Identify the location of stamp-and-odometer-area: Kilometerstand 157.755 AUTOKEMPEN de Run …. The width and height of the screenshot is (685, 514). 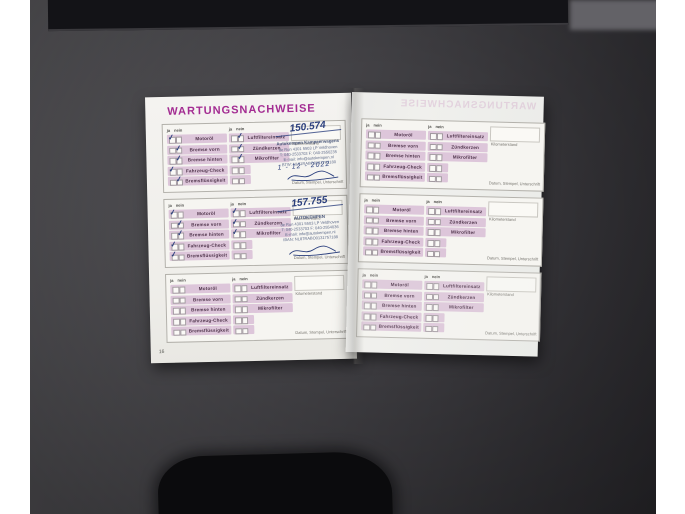
(310, 226).